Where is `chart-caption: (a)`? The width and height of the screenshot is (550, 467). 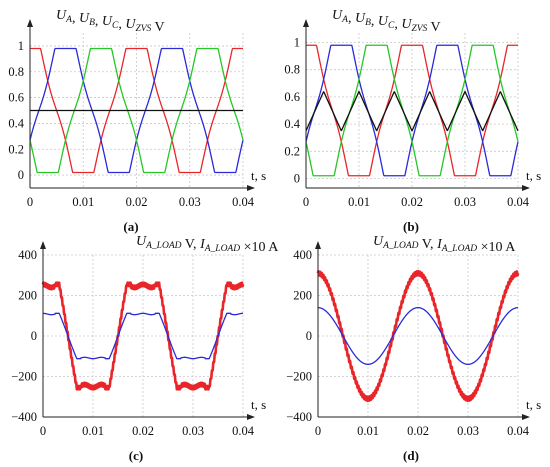
chart-caption: (a) is located at coordinates (130, 226).